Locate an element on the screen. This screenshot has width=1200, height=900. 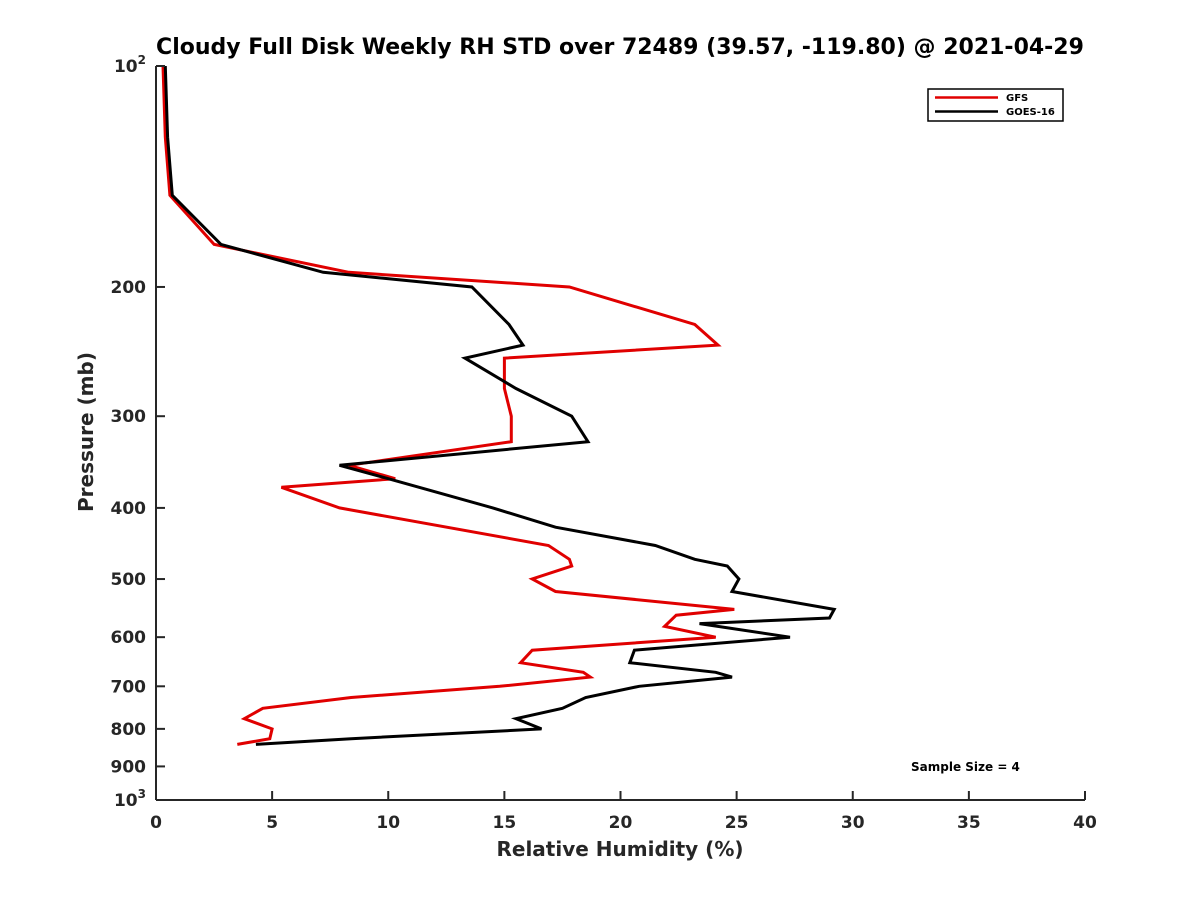
legend-box is located at coordinates (995, 105).